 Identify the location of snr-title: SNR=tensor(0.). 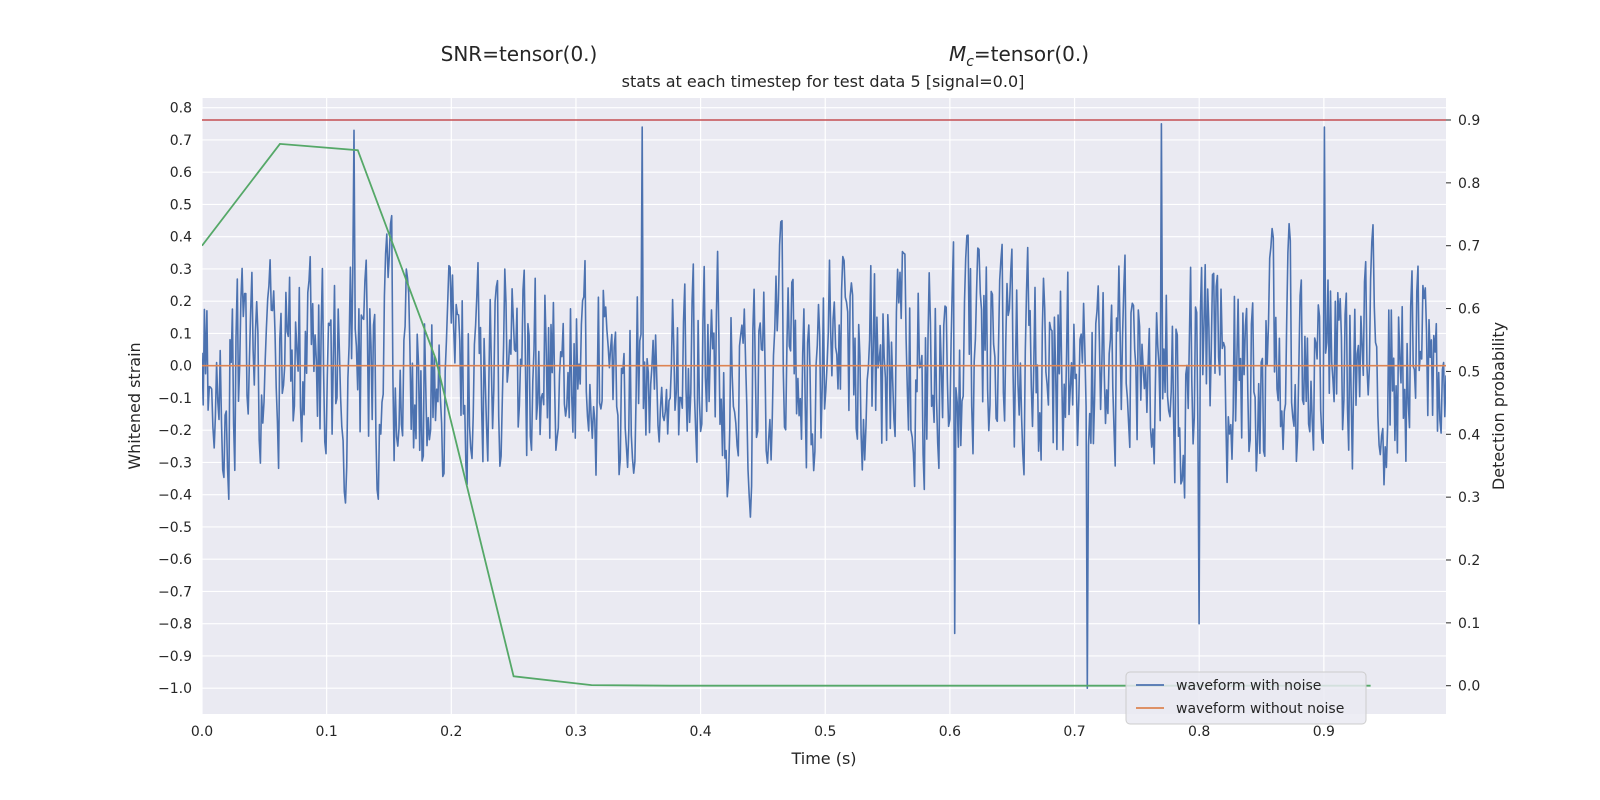
(519, 54).